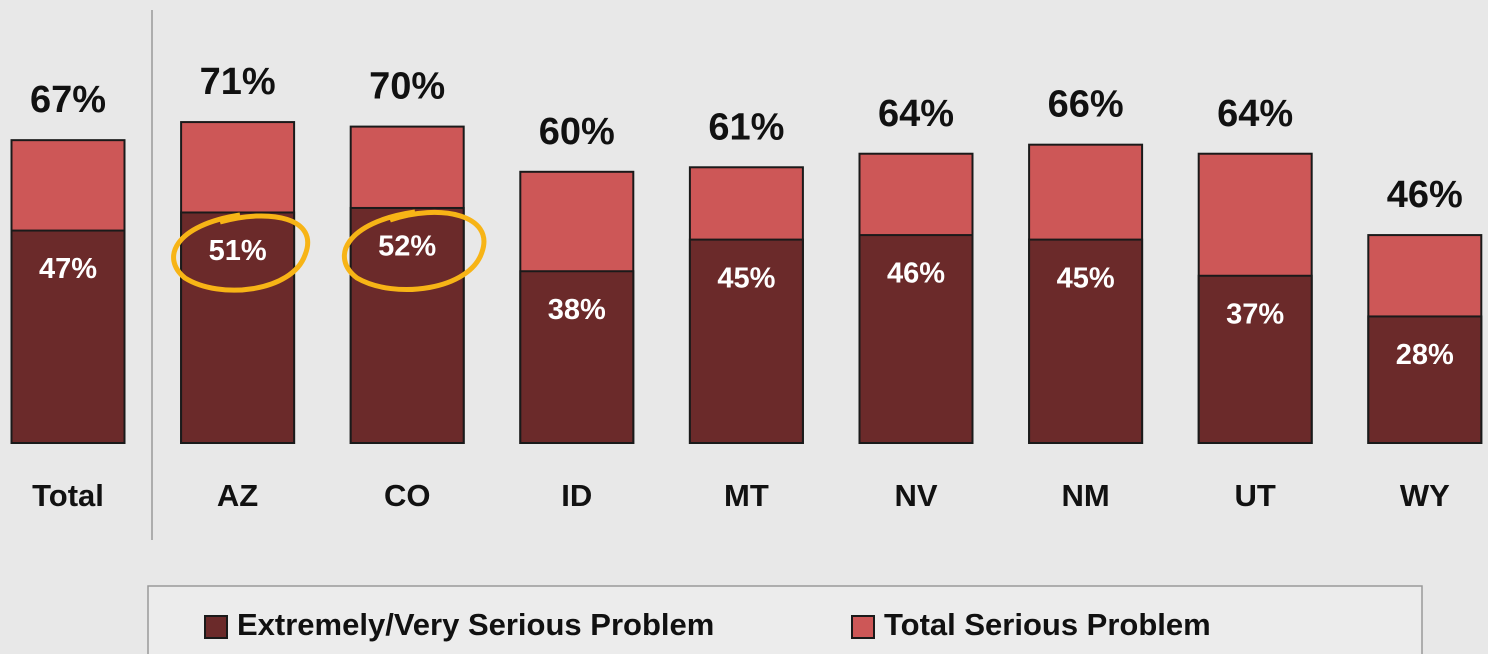 Image resolution: width=1488 pixels, height=654 pixels. Describe the element at coordinates (746, 495) in the screenshot. I see `x-tick-label: MT` at that location.